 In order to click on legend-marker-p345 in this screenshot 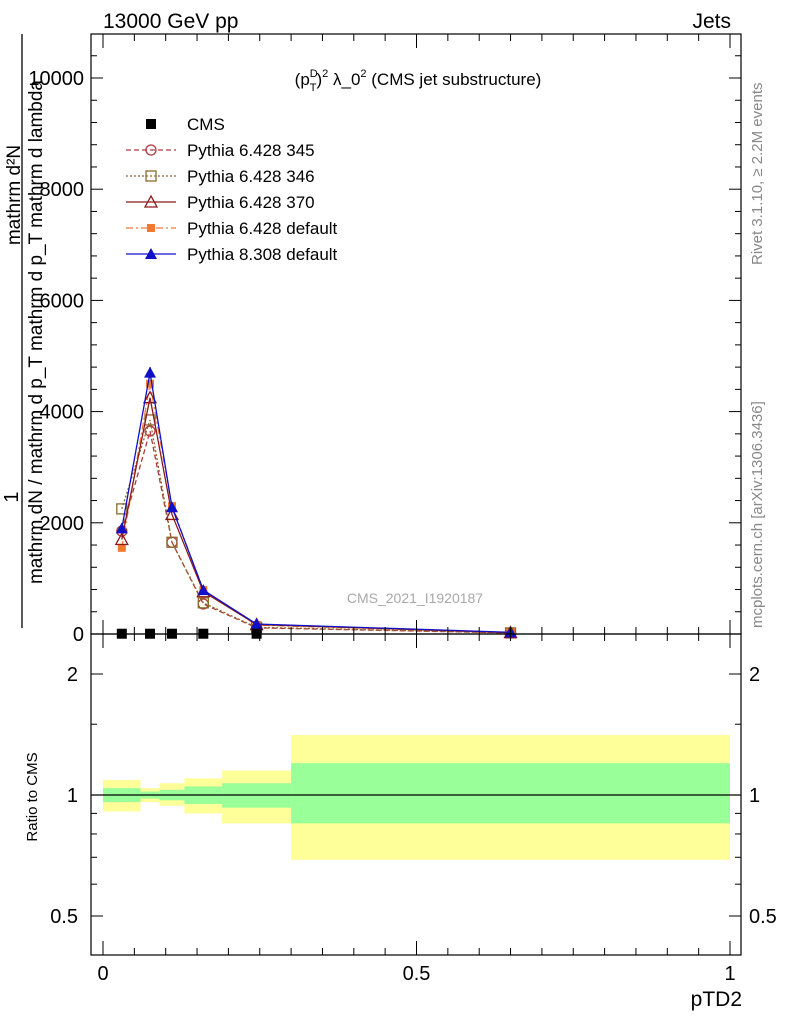, I will do `click(151, 150)`.